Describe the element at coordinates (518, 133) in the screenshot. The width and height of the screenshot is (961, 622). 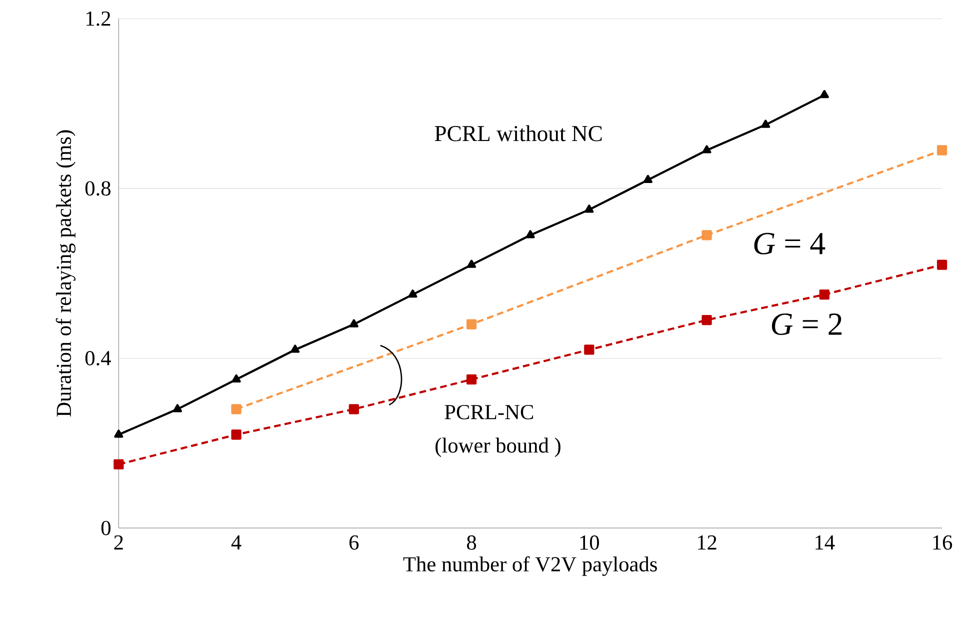
I see `text: PCRL without NC` at that location.